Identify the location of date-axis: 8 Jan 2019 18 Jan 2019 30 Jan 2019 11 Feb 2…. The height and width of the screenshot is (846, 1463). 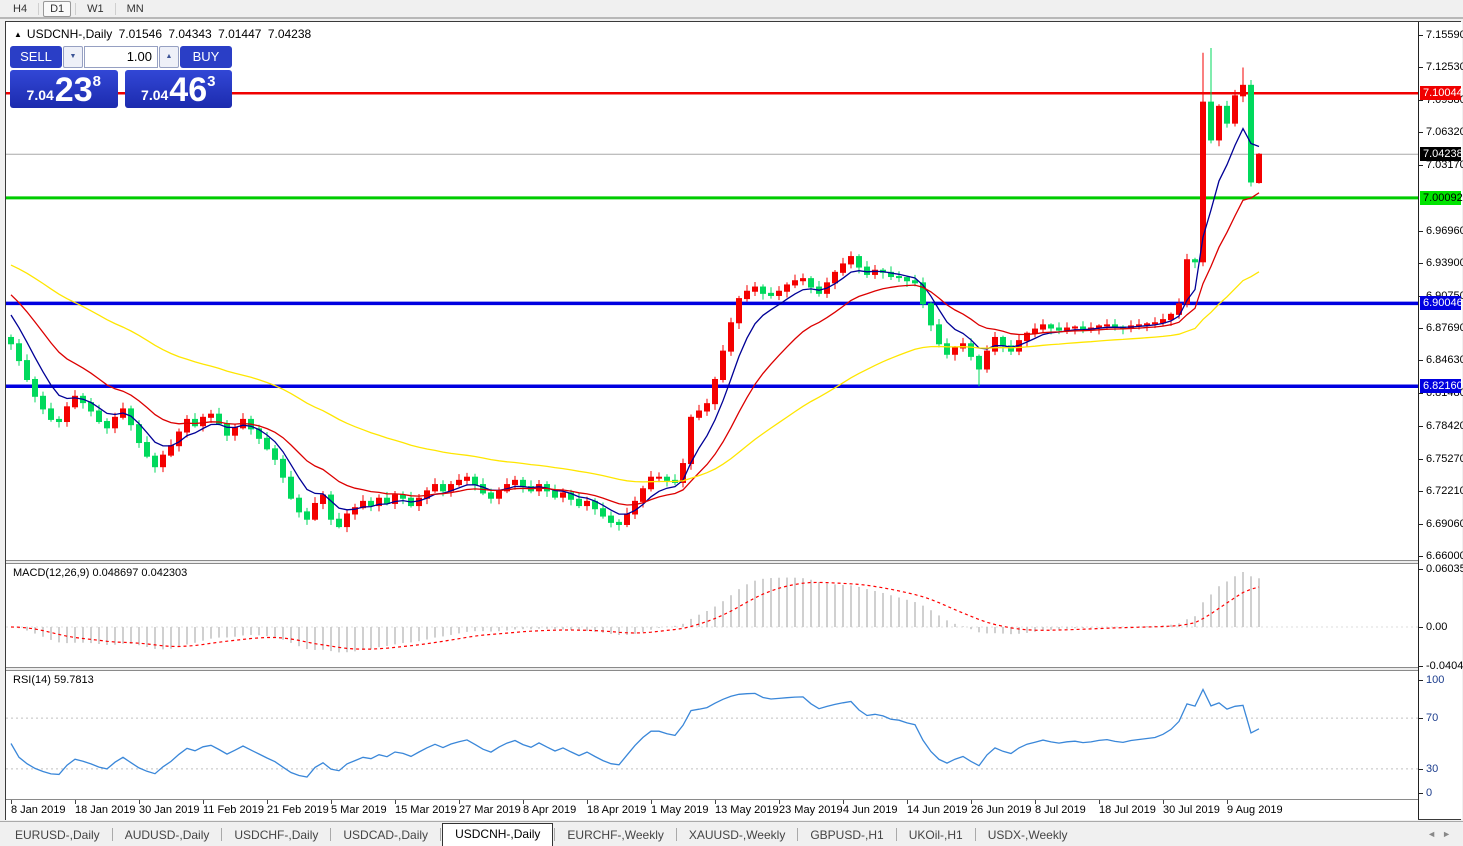
(712, 809).